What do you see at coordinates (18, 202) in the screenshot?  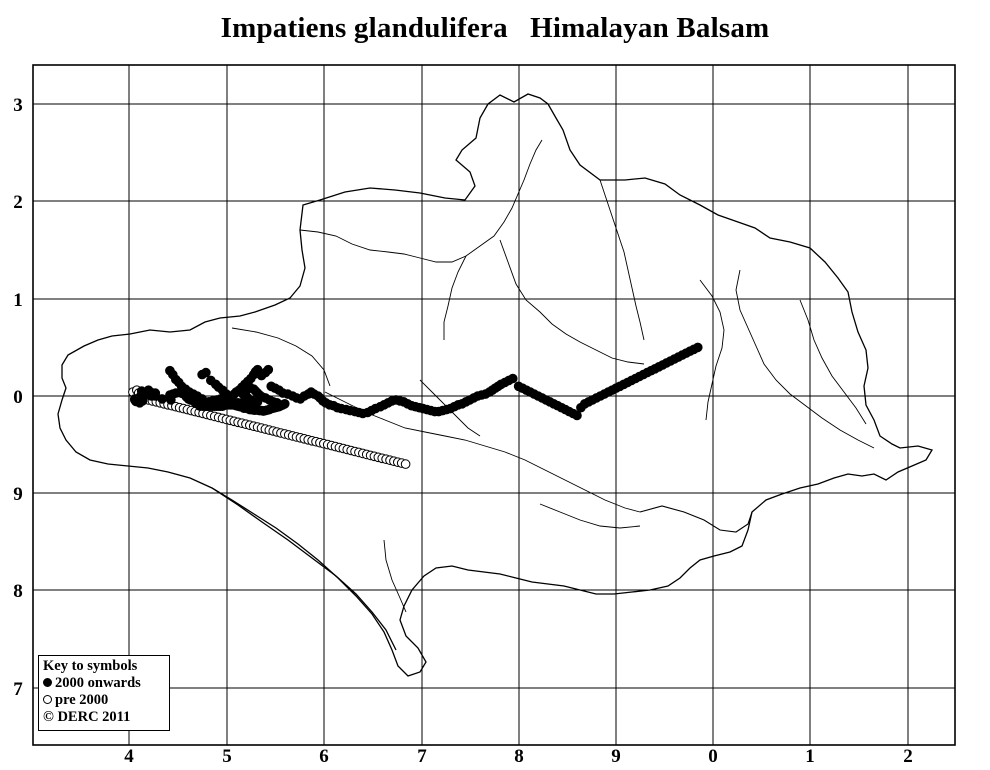 I see `y-tick-label: 2` at bounding box center [18, 202].